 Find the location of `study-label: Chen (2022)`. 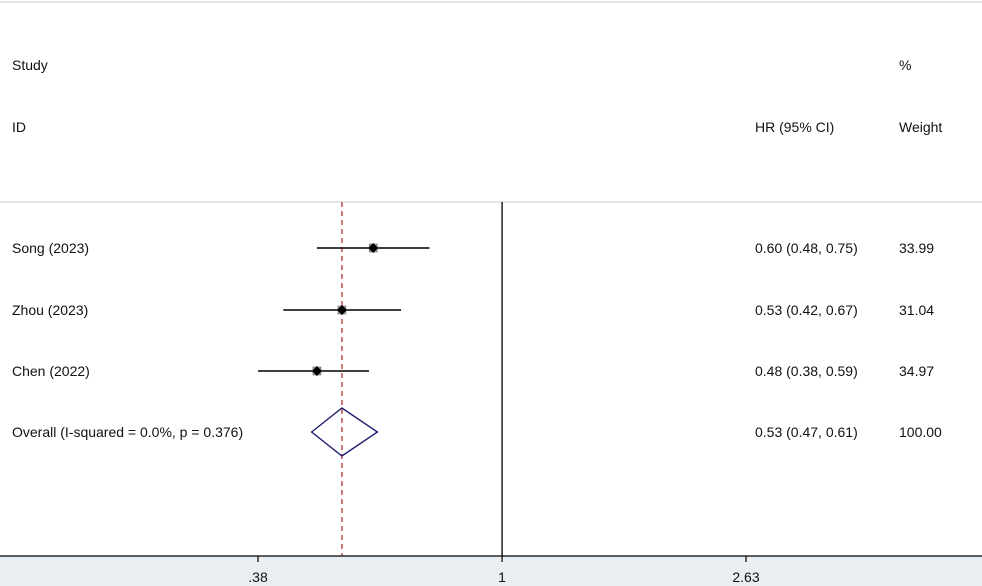

study-label: Chen (2022) is located at coordinates (51, 371).